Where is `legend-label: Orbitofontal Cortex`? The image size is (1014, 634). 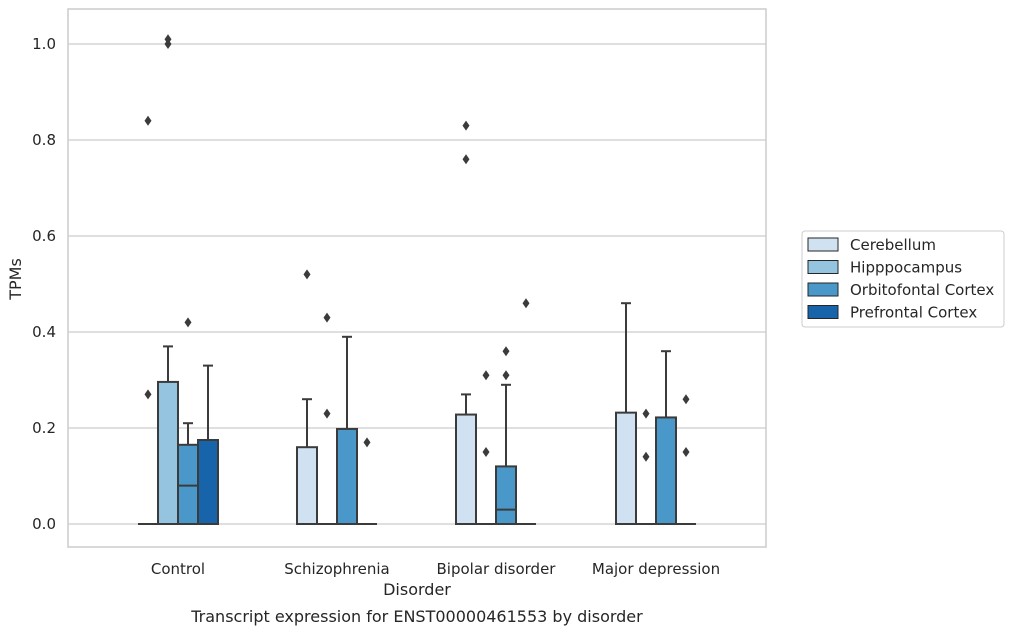
legend-label: Orbitofontal Cortex is located at coordinates (922, 290).